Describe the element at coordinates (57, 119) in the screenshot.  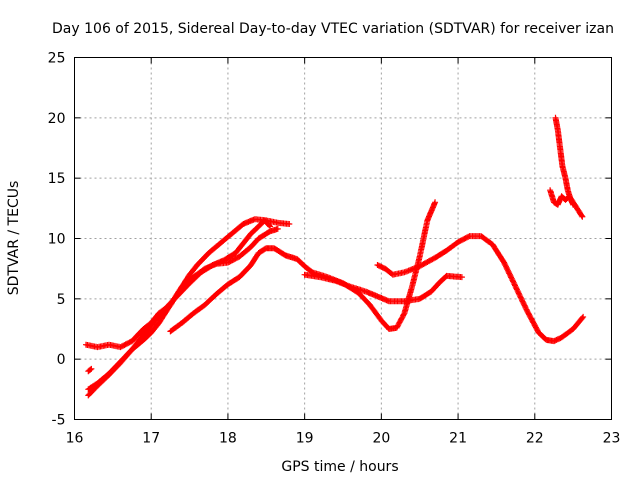
I see `y-tick-label: 20` at that location.